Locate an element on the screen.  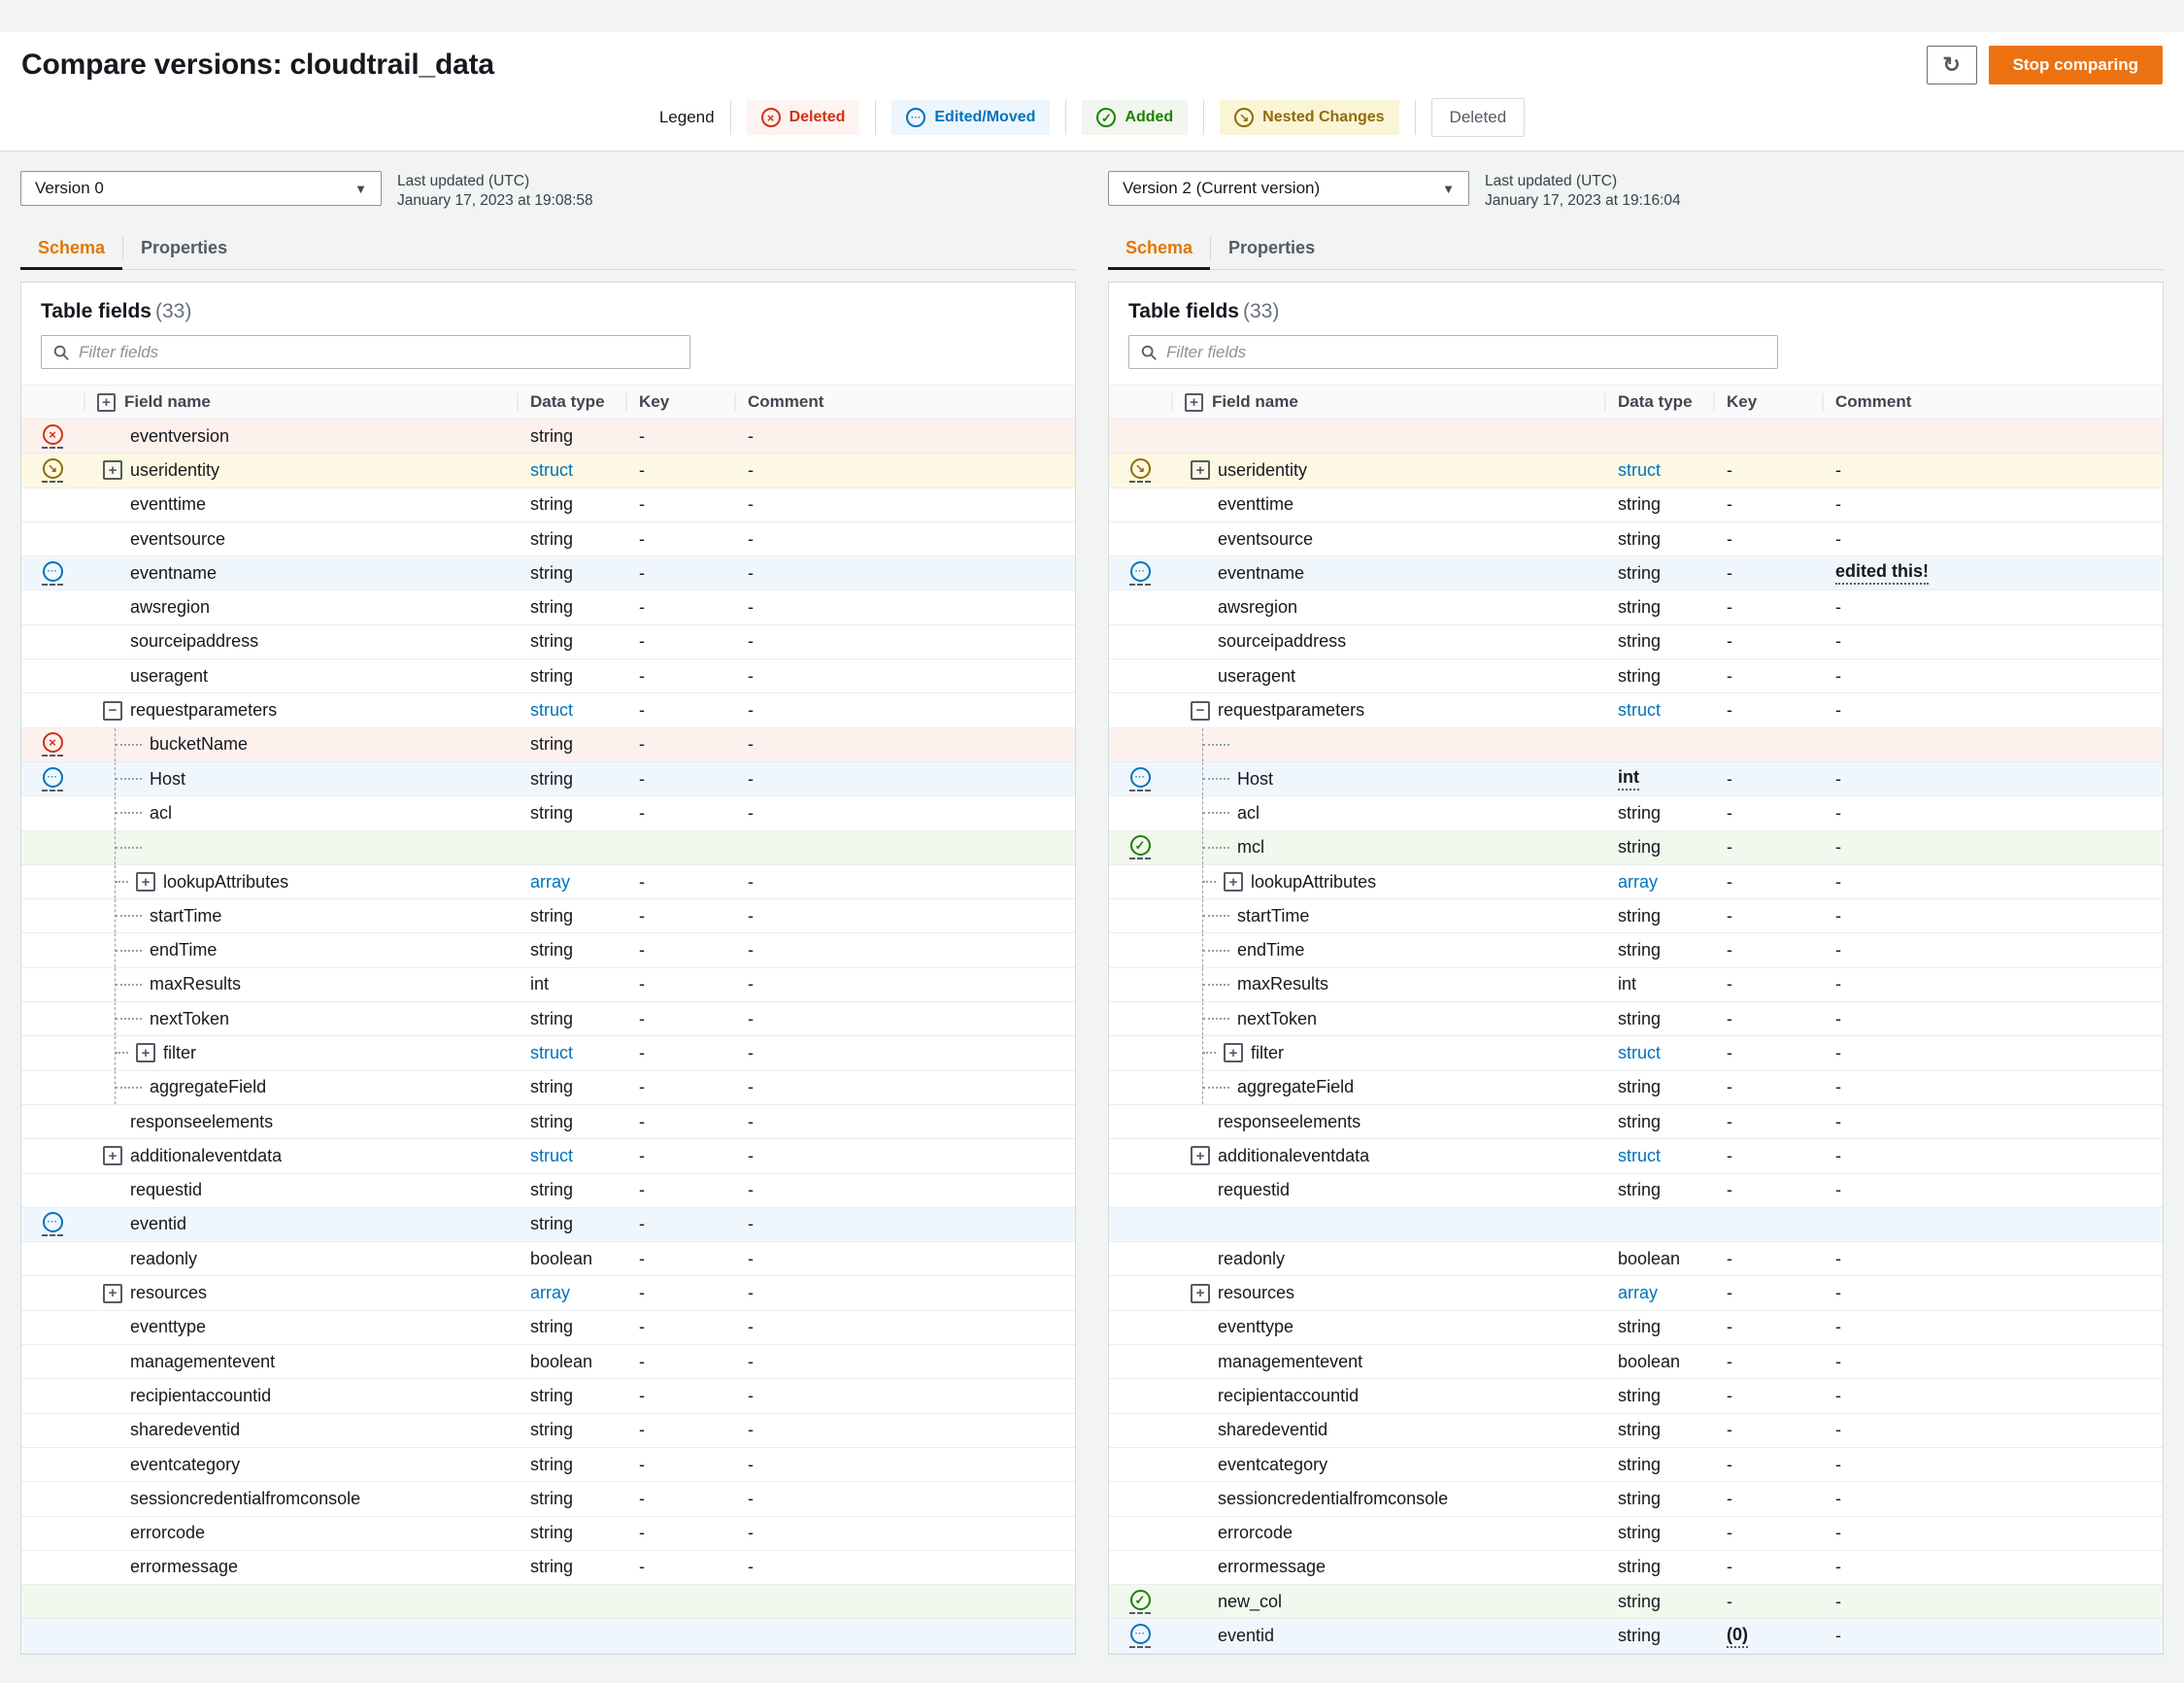
data-type-cell: string is located at coordinates (1658, 538).